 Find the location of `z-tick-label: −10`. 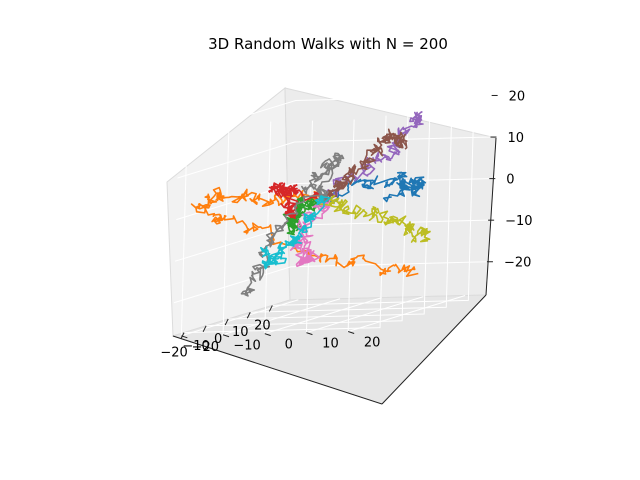

z-tick-label: −10 is located at coordinates (518, 221).